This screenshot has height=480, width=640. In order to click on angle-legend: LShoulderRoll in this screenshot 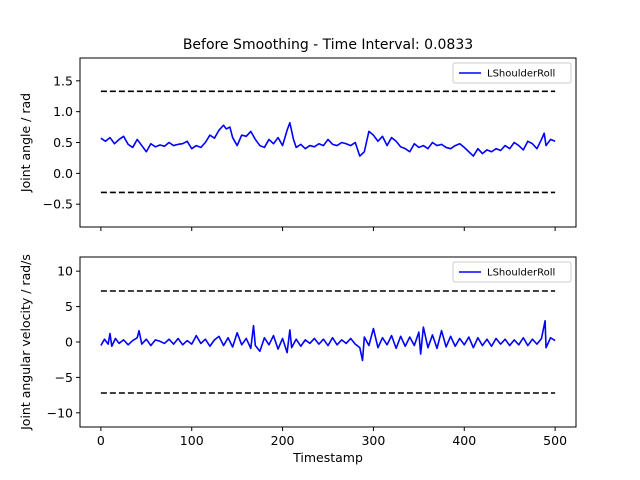, I will do `click(512, 73)`.